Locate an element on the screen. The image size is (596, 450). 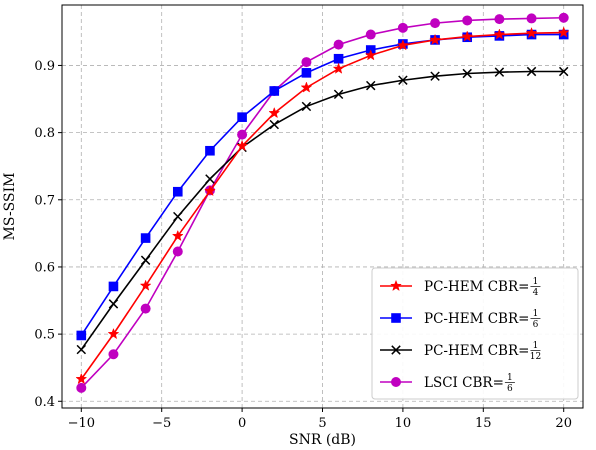
legend-fraction-denominator: 12 is located at coordinates (535, 357).